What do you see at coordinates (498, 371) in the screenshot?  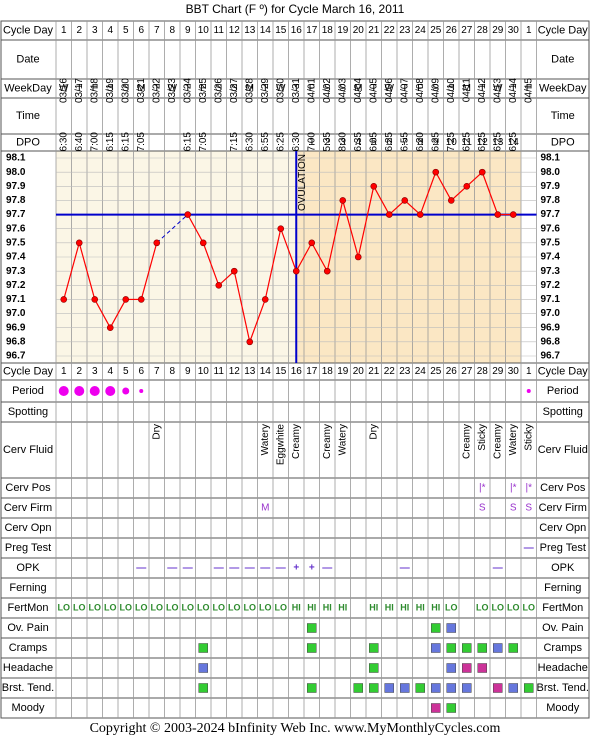 I see `cycle-day-bottom: 29` at bounding box center [498, 371].